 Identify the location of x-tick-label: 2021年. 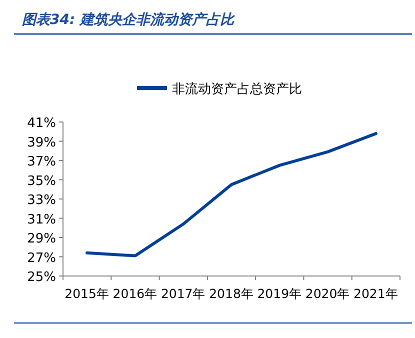
(376, 293).